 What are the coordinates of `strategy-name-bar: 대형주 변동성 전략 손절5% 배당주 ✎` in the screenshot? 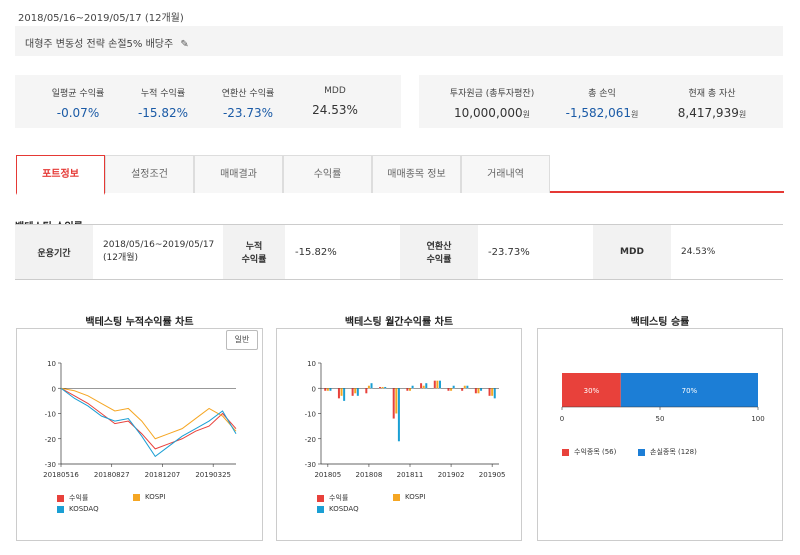 It's located at (399, 41).